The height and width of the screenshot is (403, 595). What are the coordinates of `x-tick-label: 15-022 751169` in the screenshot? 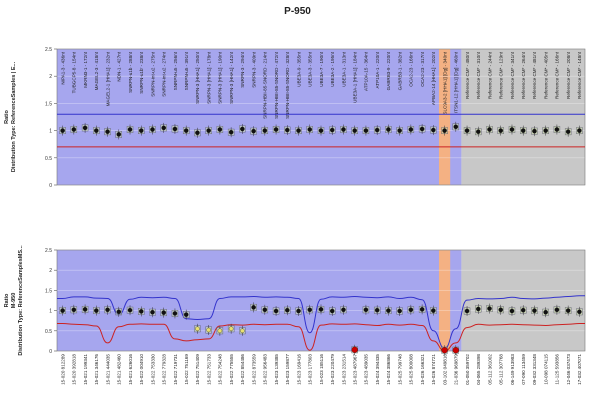 It's located at (186, 369).